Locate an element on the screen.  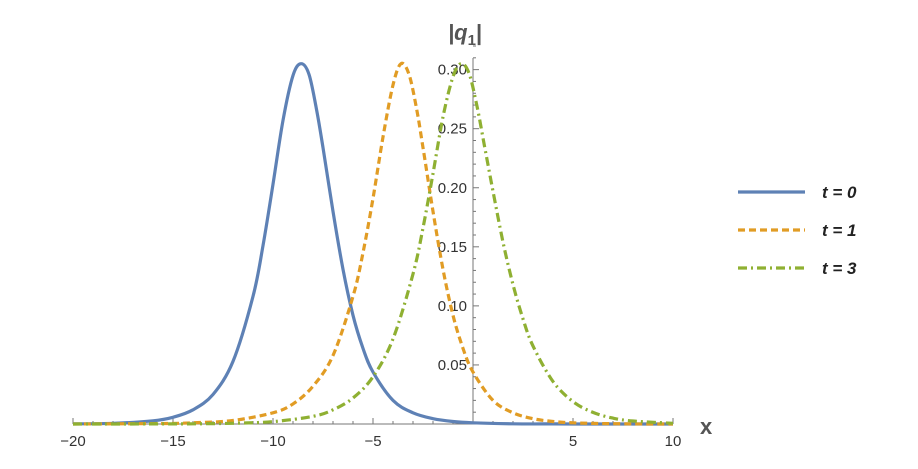
legend-label-t-3: t = 3 is located at coordinates (839, 268).